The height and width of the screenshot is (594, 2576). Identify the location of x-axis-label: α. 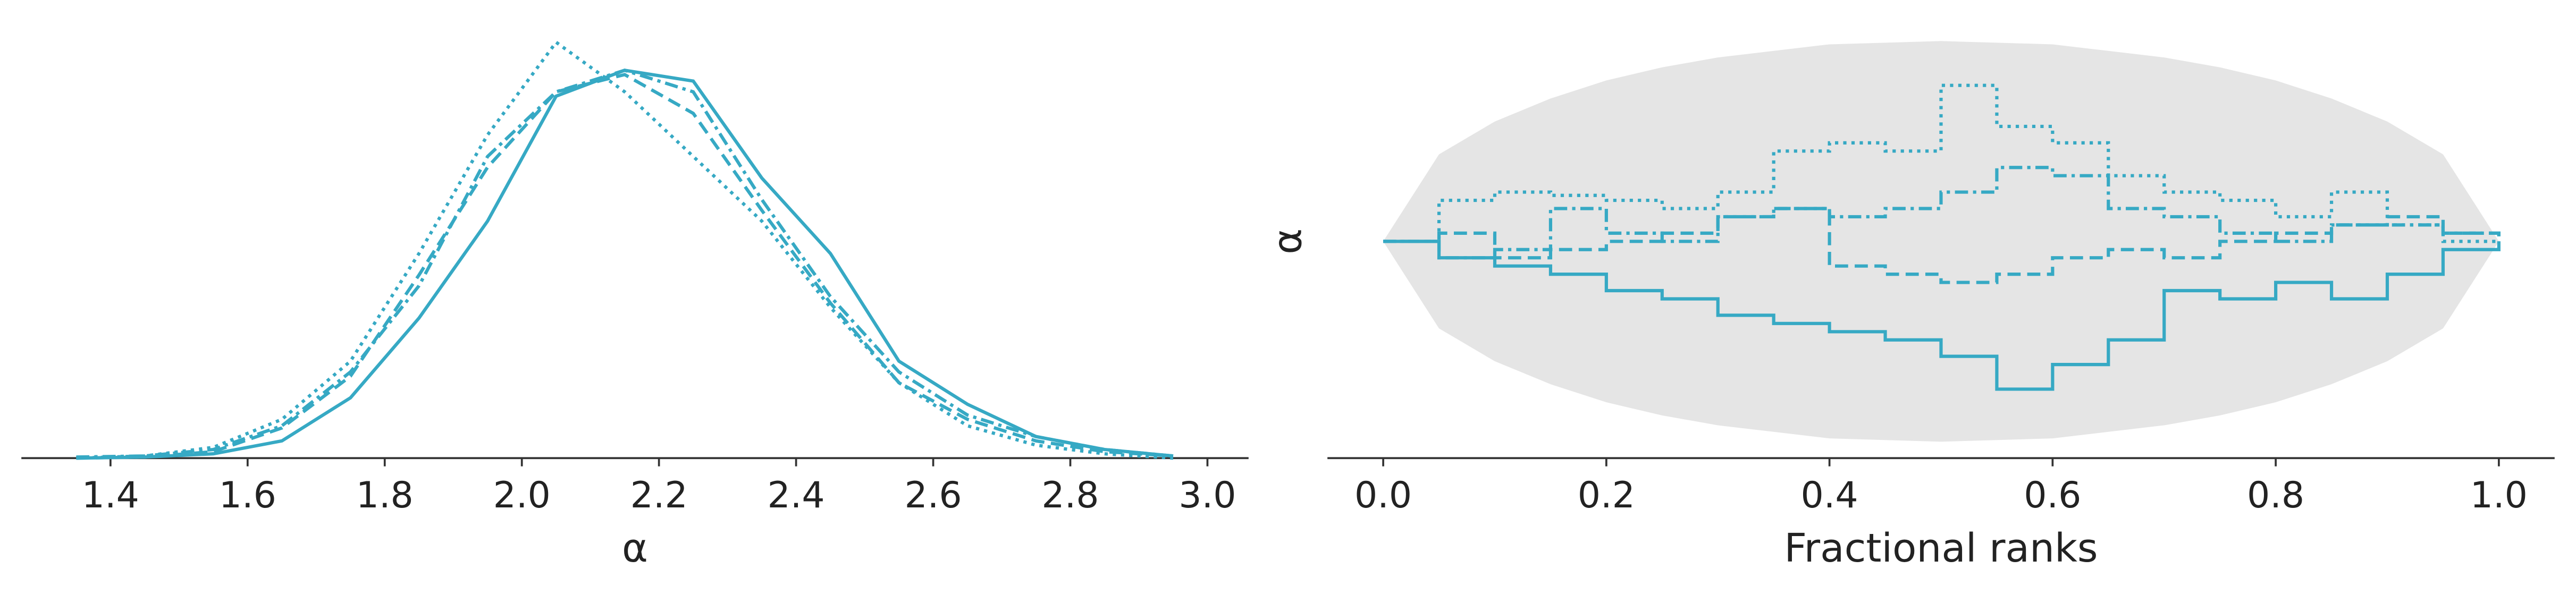
(635, 548).